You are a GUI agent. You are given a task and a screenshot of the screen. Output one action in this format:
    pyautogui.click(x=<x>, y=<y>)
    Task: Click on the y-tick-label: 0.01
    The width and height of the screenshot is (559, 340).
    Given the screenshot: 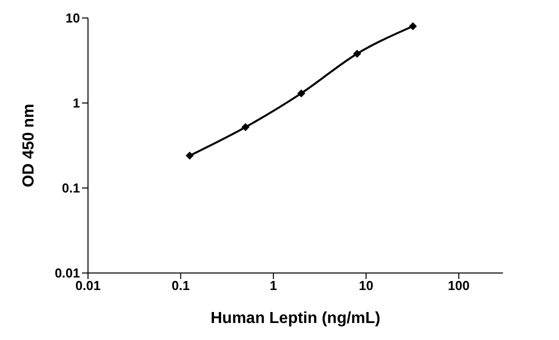 What is the action you would take?
    pyautogui.click(x=67, y=273)
    